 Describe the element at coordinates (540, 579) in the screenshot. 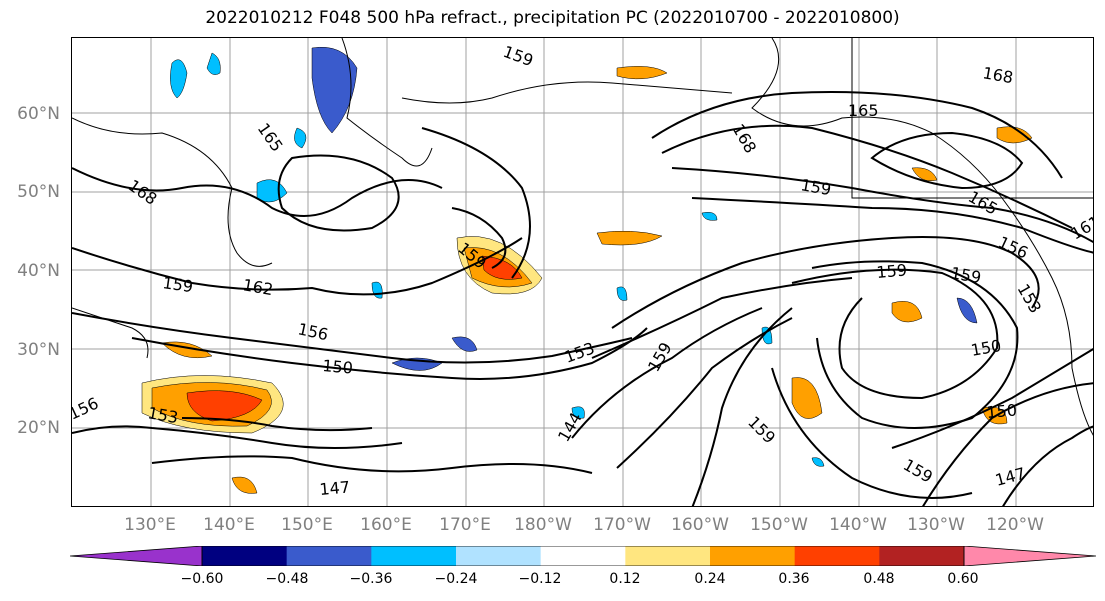

I see `colorbar-tick: −0.12` at that location.